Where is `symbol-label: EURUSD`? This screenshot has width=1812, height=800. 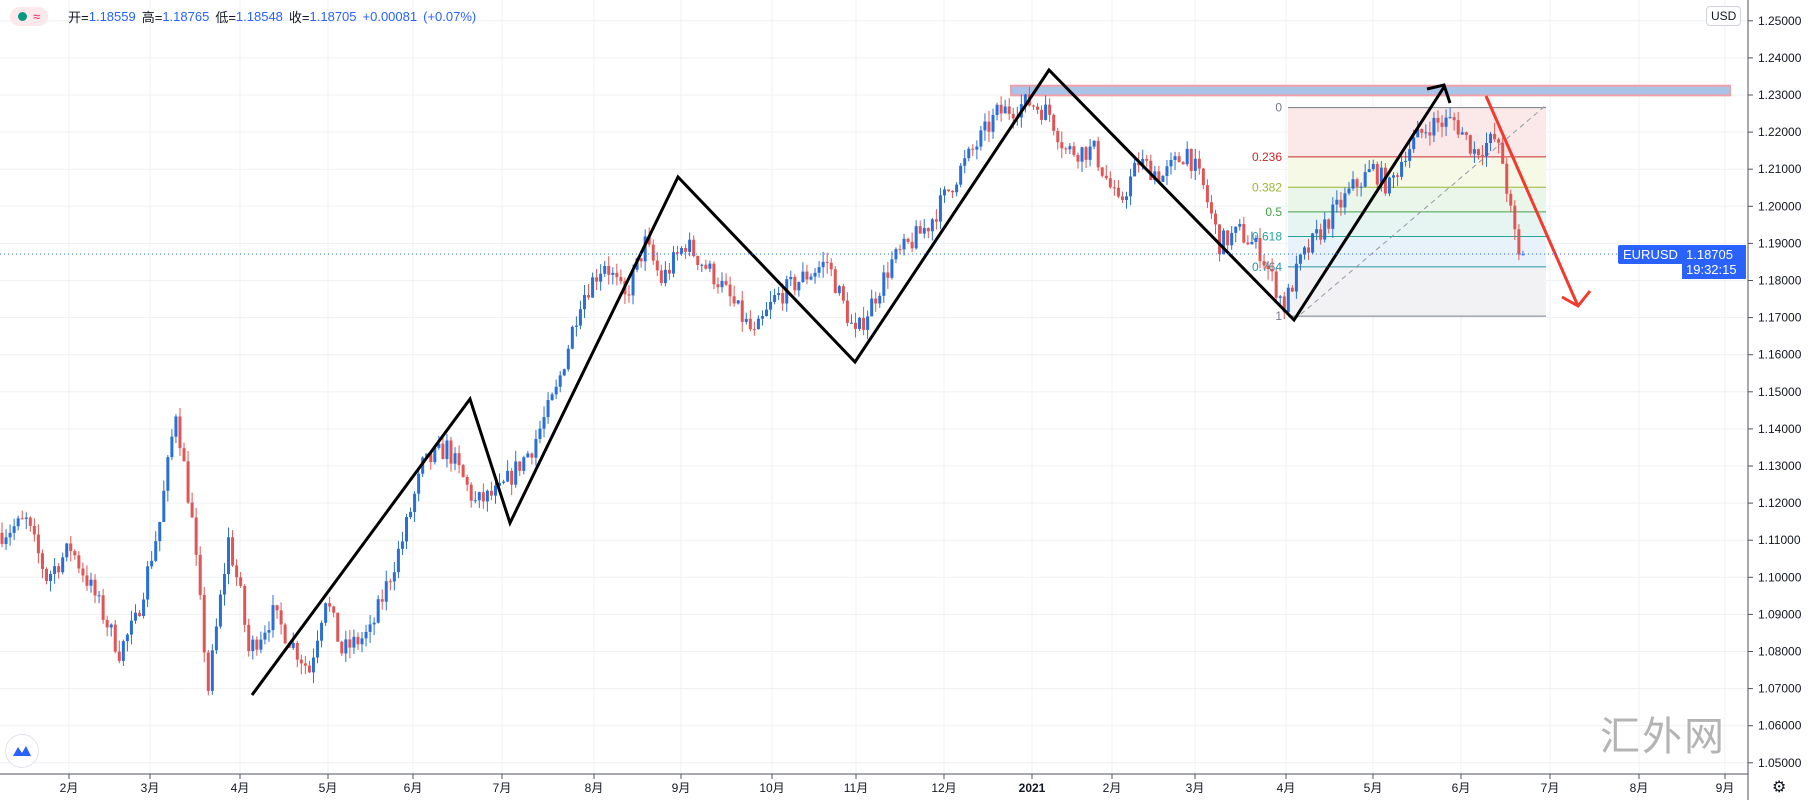 symbol-label: EURUSD is located at coordinates (1650, 254).